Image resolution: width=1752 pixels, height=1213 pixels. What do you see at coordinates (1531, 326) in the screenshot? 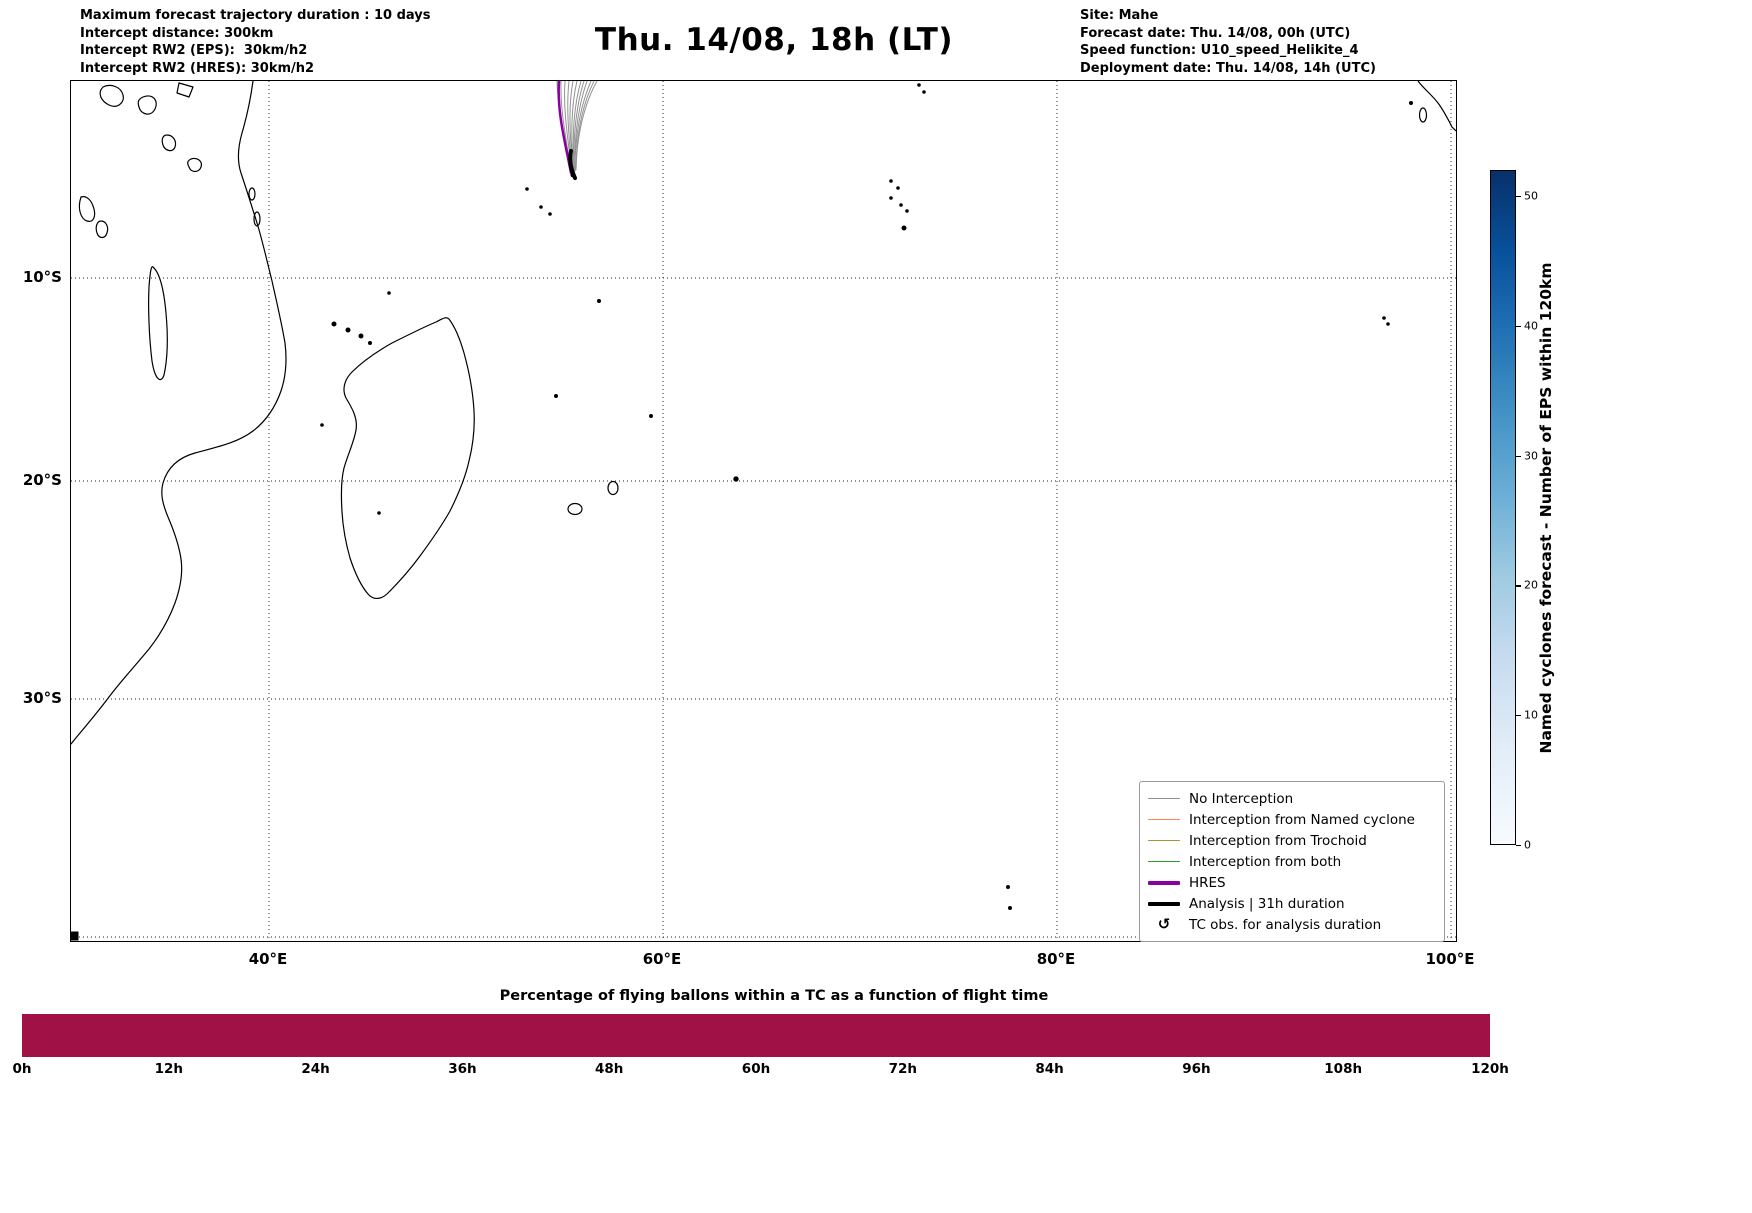
I see `colorbar-tick-label: 40` at bounding box center [1531, 326].